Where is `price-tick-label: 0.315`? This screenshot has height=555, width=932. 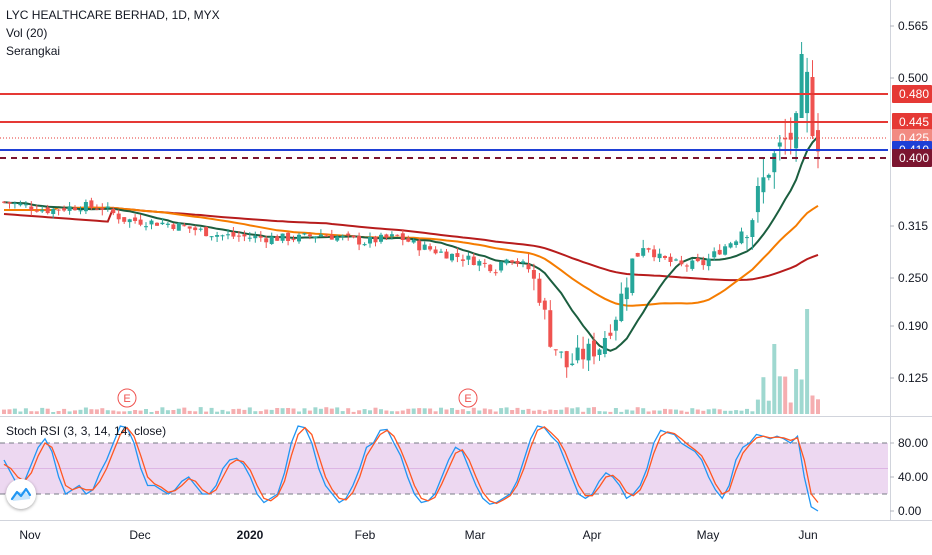 price-tick-label: 0.315 is located at coordinates (913, 226).